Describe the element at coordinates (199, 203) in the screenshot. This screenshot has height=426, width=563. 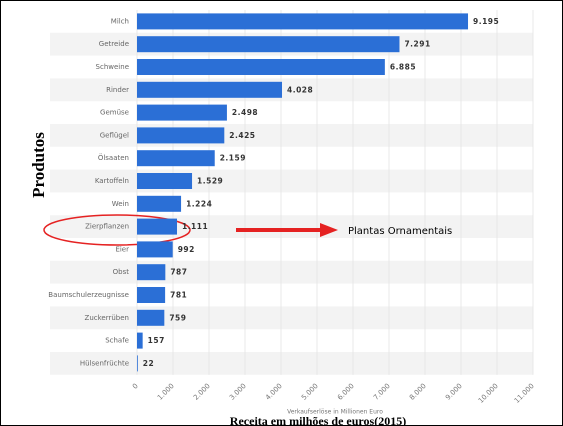
I see `data-label: 1.224` at that location.